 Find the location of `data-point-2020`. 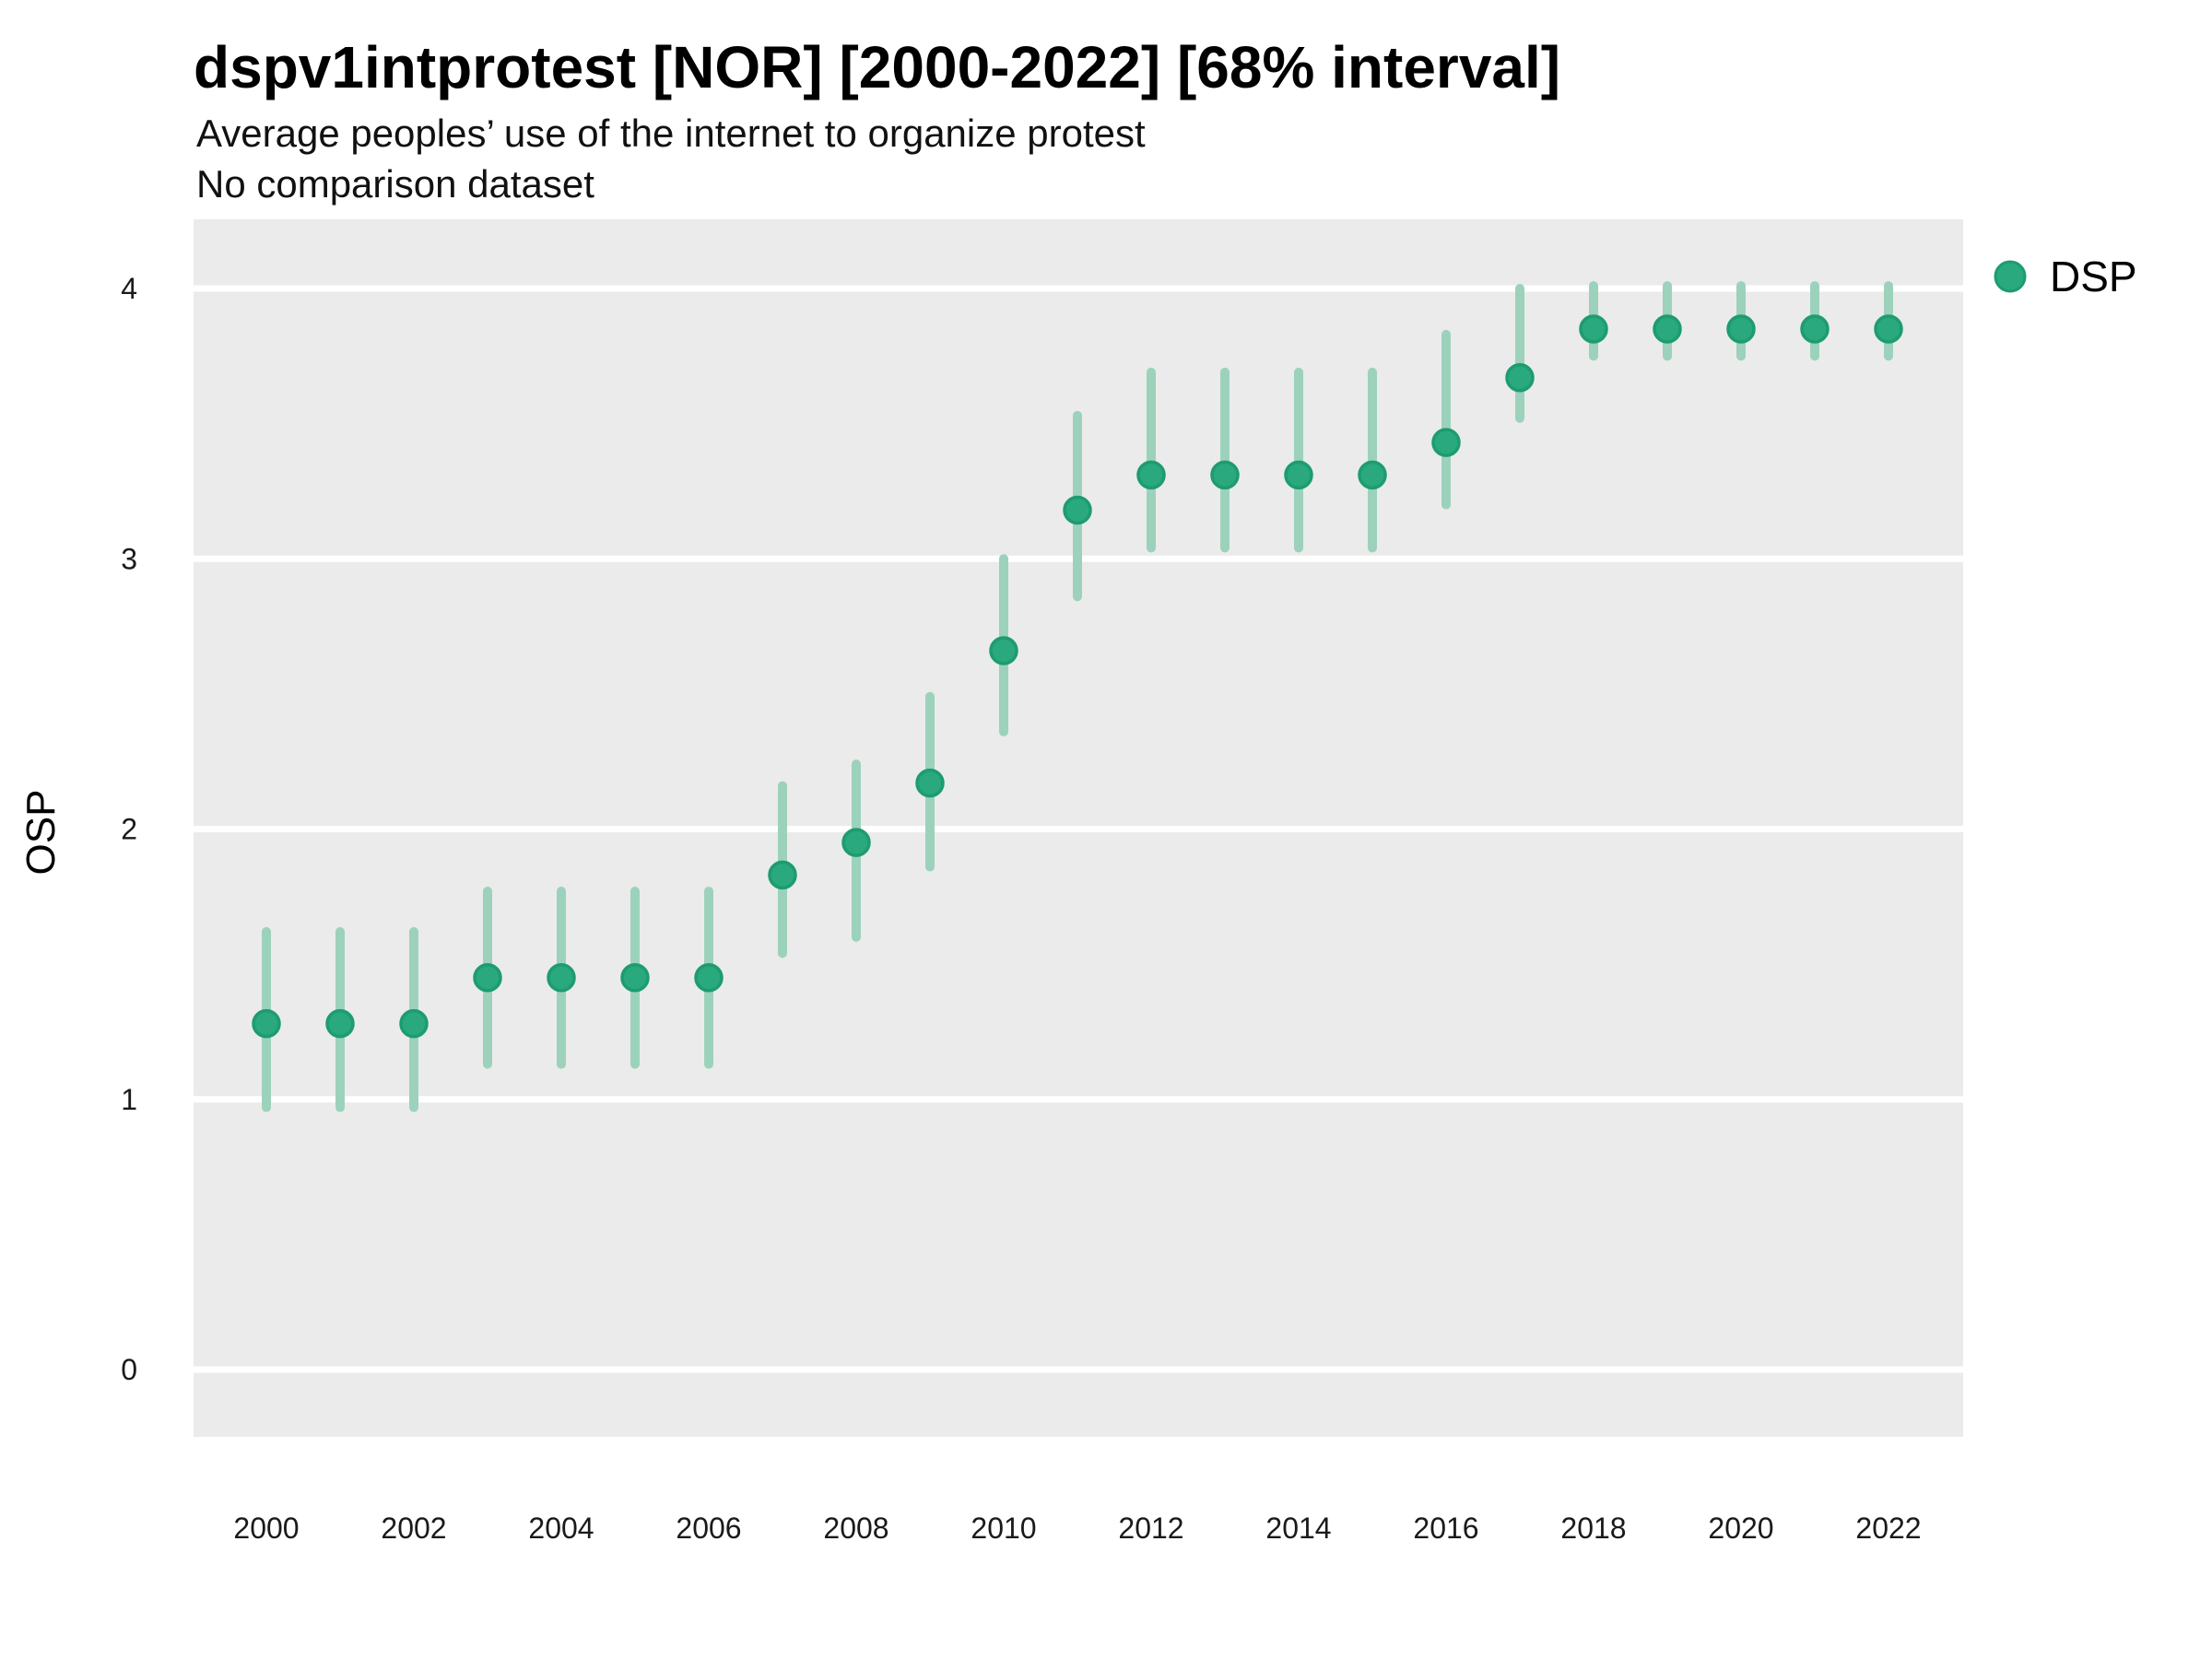

data-point-2020 is located at coordinates (1741, 329).